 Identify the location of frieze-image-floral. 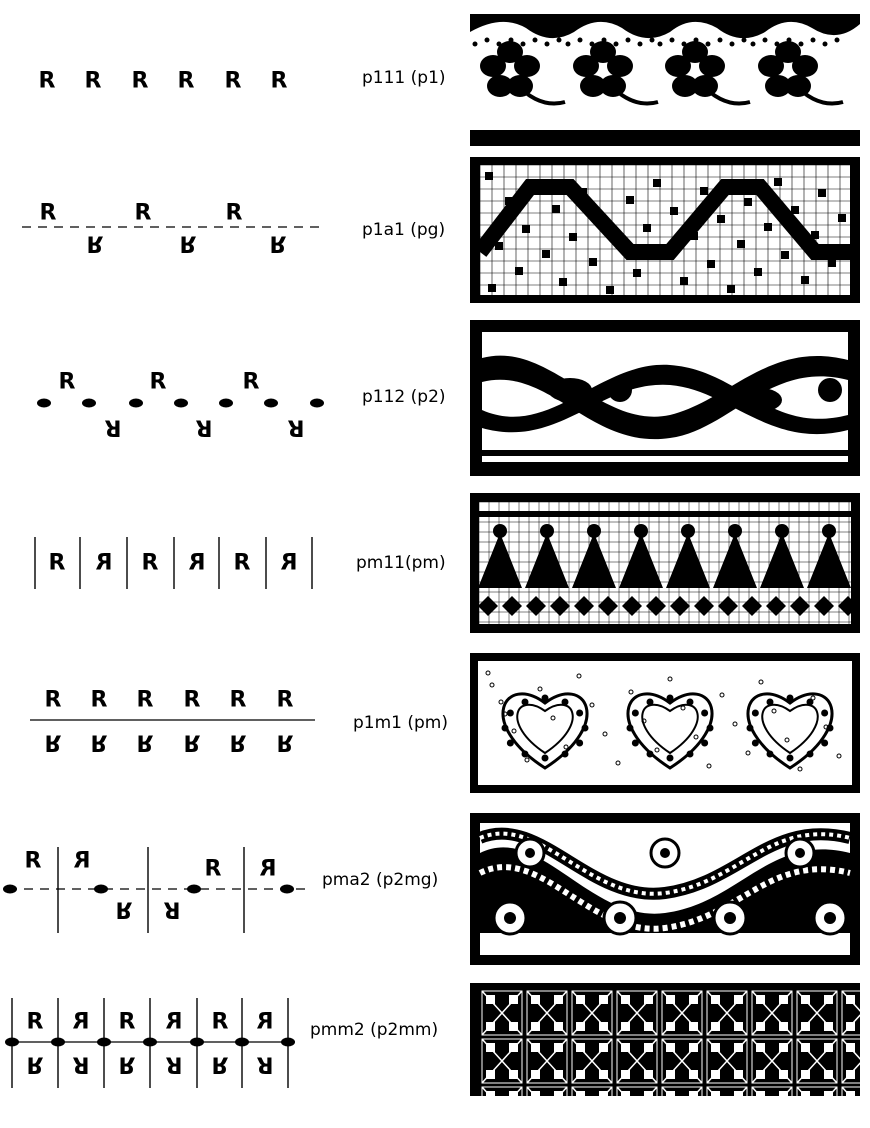
(665, 80).